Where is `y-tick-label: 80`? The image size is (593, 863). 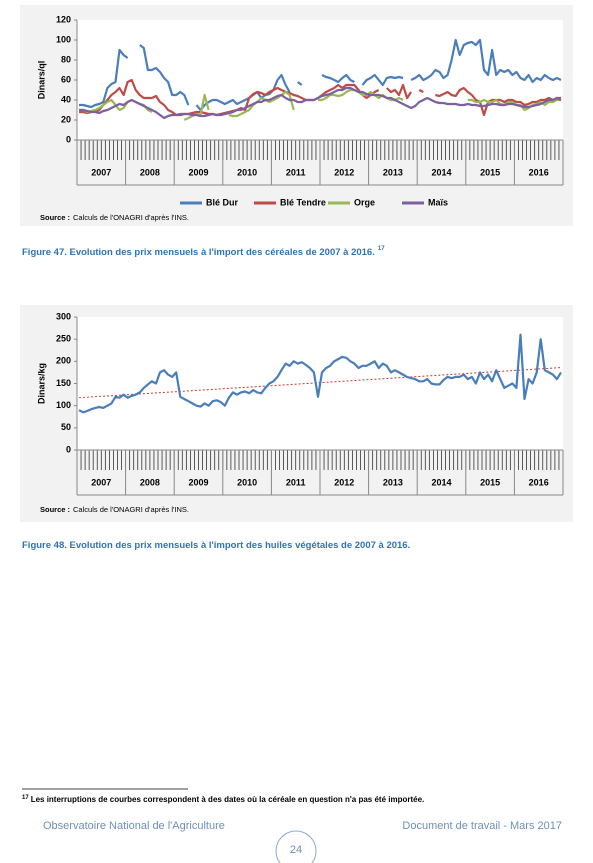
y-tick-label: 80 is located at coordinates (66, 59).